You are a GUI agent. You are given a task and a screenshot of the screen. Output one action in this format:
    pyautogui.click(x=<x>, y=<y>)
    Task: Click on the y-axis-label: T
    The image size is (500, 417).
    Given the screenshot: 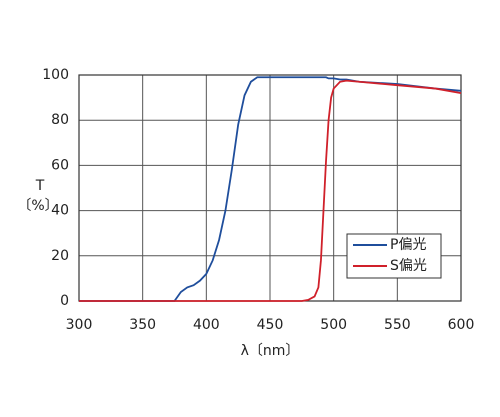 What is the action you would take?
    pyautogui.click(x=40, y=186)
    